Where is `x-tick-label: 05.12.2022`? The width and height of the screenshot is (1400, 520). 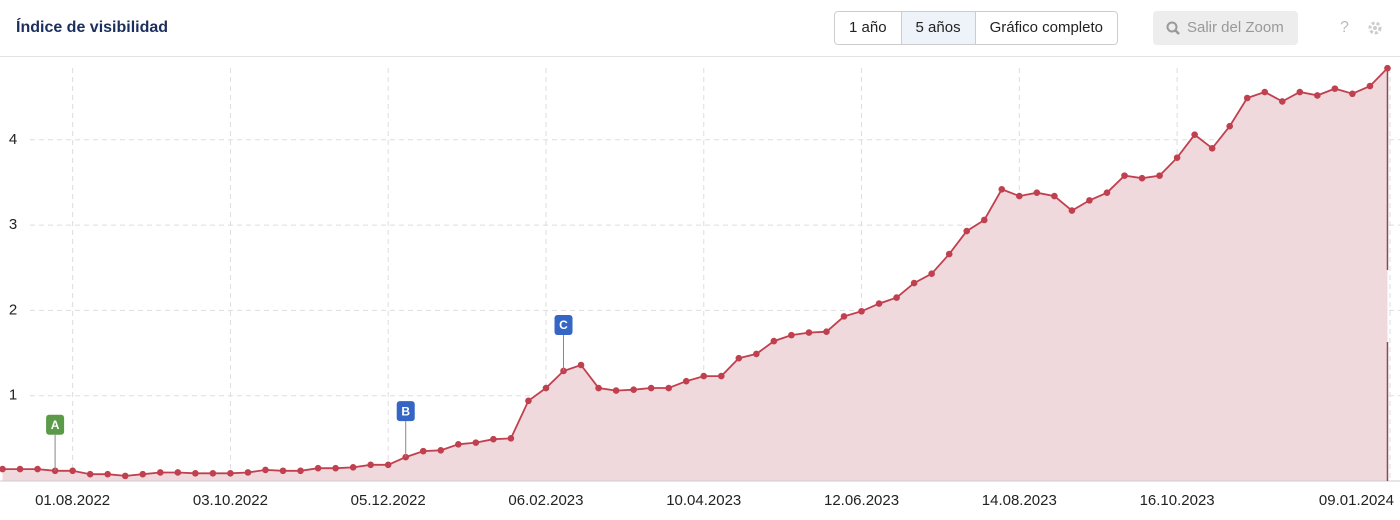 x-tick-label: 05.12.2022 is located at coordinates (388, 500).